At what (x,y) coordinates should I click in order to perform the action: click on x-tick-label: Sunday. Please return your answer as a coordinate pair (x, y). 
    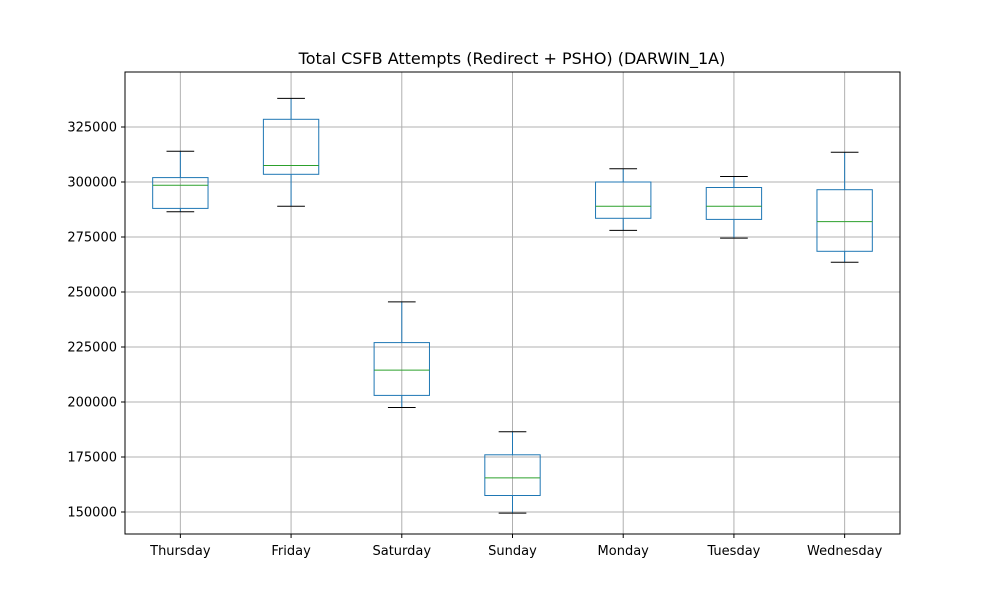
    Looking at the image, I should click on (512, 551).